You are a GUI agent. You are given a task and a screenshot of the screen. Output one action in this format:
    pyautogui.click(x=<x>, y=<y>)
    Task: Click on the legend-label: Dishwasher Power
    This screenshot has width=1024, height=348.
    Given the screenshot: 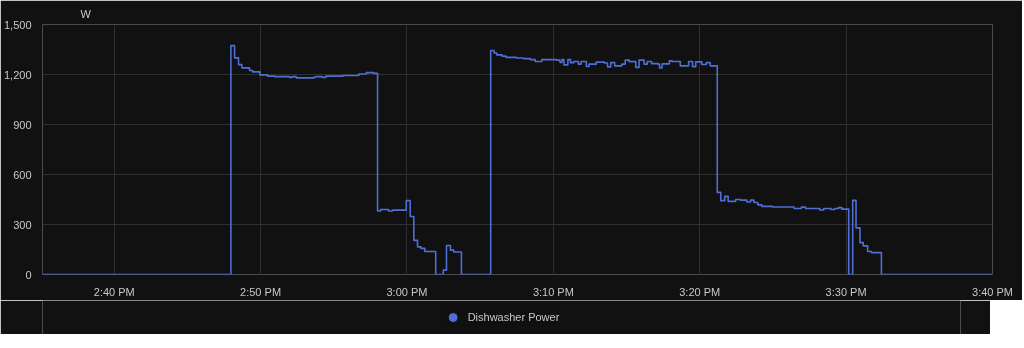 What is the action you would take?
    pyautogui.click(x=513, y=317)
    